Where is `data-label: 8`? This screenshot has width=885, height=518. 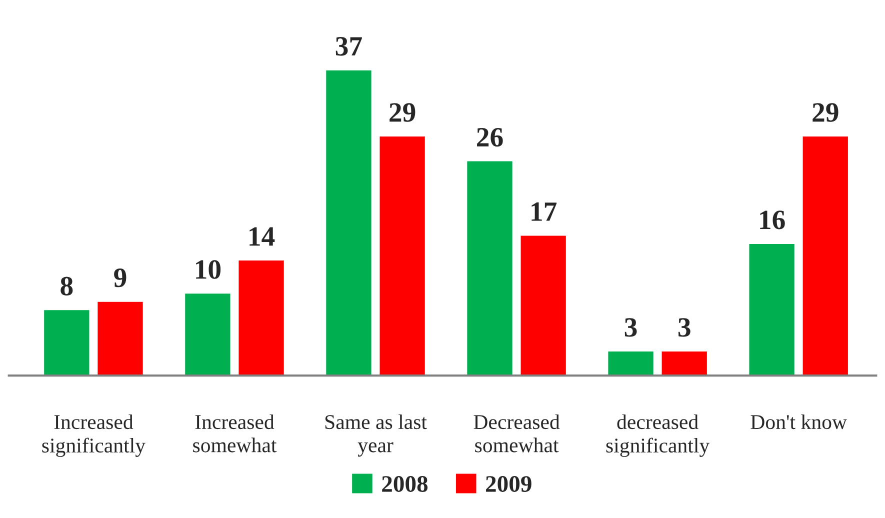 data-label: 8 is located at coordinates (66, 286).